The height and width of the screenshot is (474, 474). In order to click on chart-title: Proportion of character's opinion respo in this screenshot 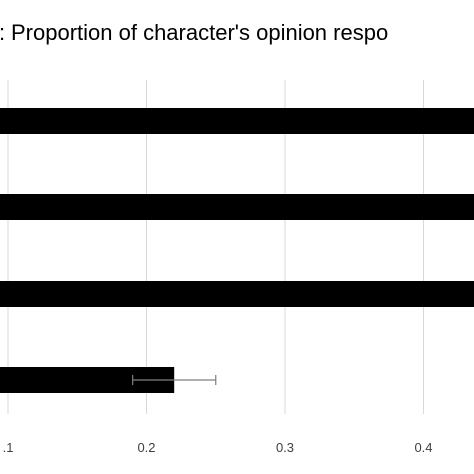, I will do `click(199, 32)`.